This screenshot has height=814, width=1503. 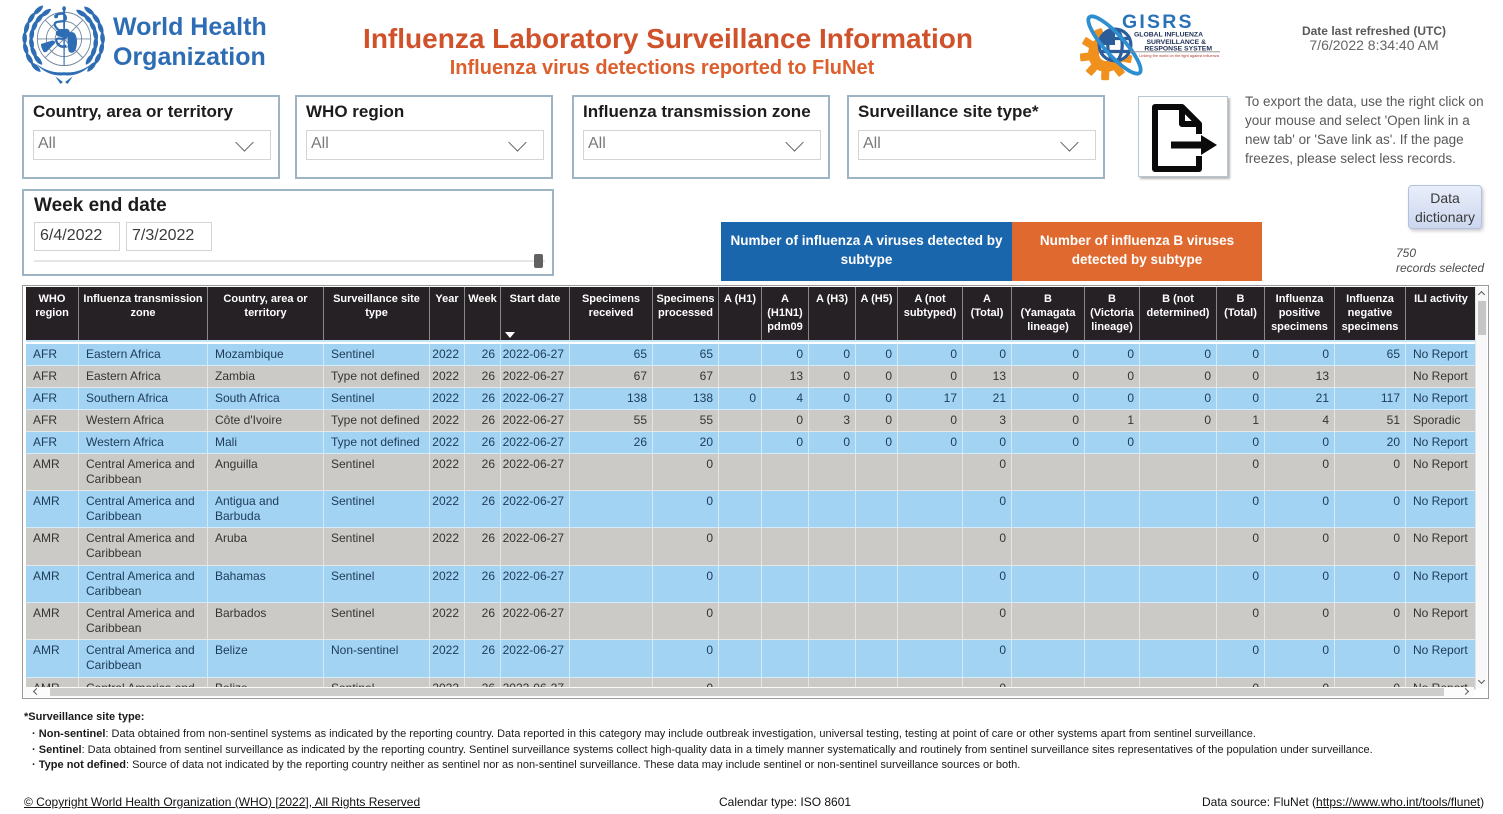 I want to click on svg-text: SURVEILLANCE &, so click(x=1176, y=42).